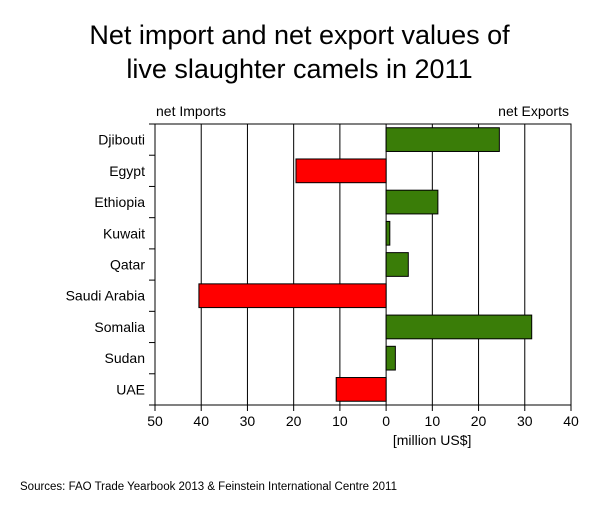 The image size is (599, 506). What do you see at coordinates (361, 389) in the screenshot?
I see `bar-uae` at bounding box center [361, 389].